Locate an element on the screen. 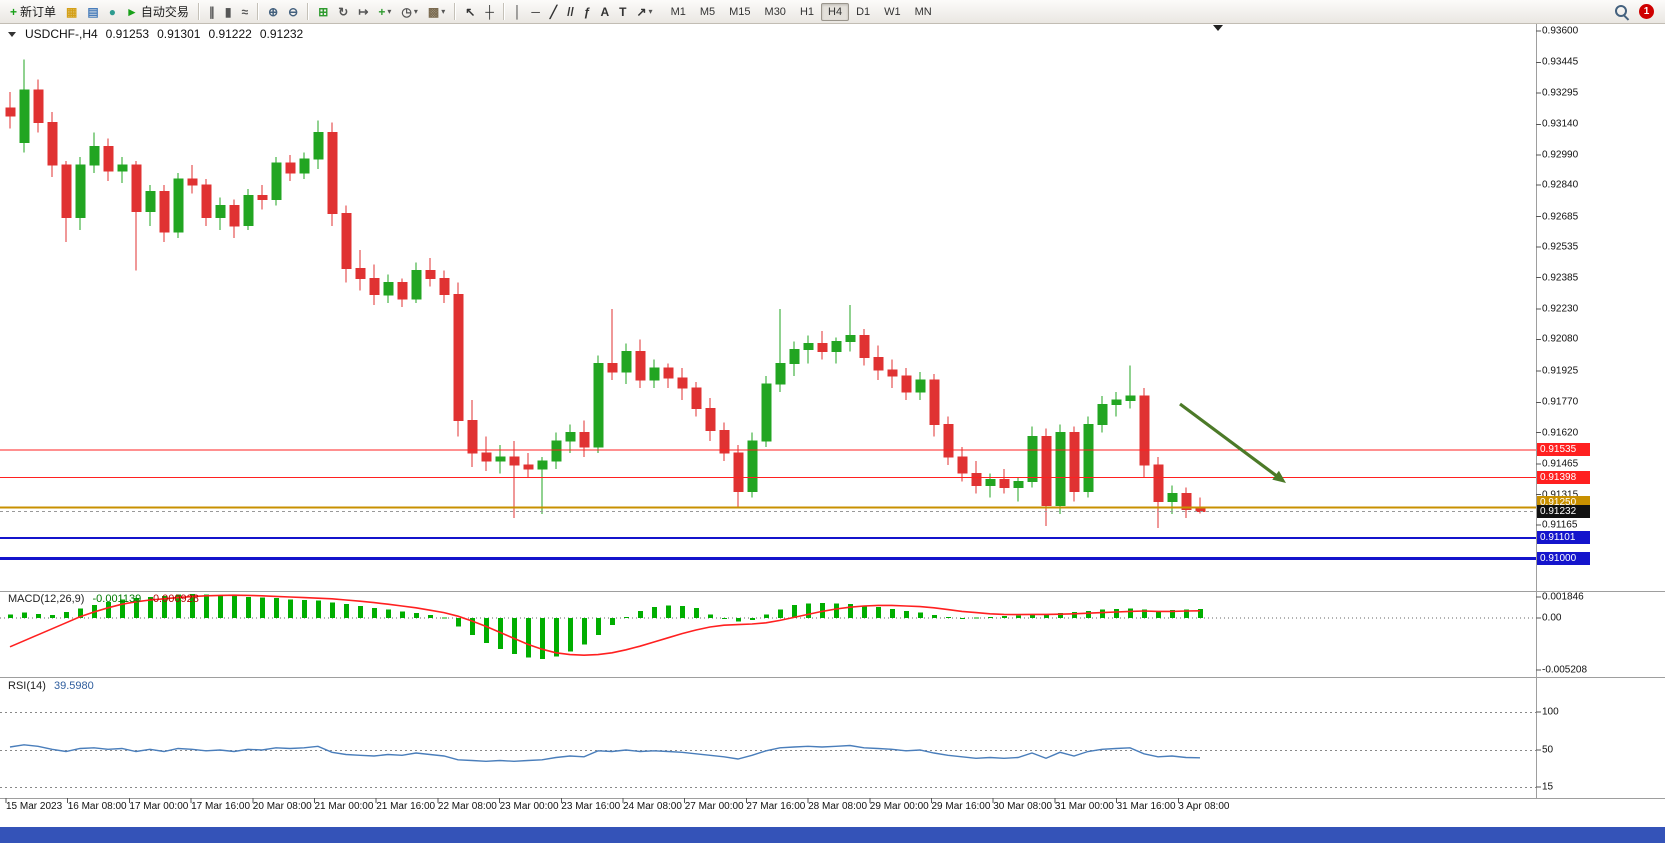 The height and width of the screenshot is (843, 1665). chevron-down-icon: ▾ is located at coordinates (415, 11).